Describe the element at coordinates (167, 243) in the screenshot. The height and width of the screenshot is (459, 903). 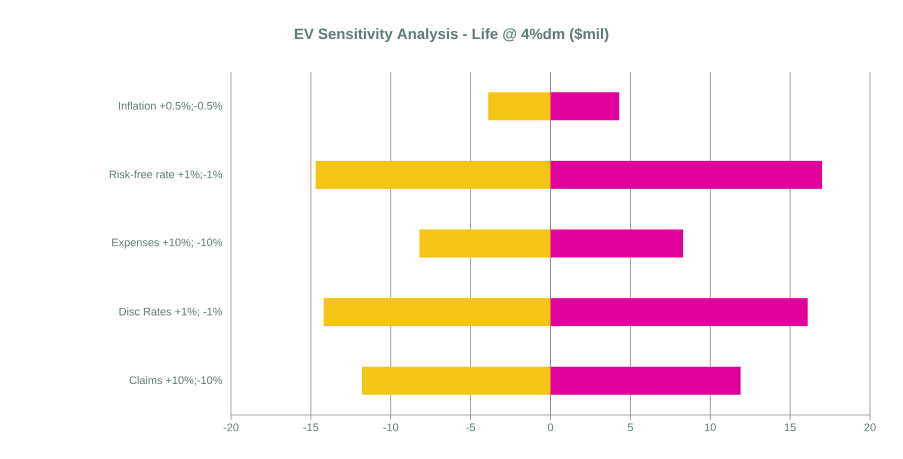
I see `y-tick-label: Expenses +10%; -10%` at that location.